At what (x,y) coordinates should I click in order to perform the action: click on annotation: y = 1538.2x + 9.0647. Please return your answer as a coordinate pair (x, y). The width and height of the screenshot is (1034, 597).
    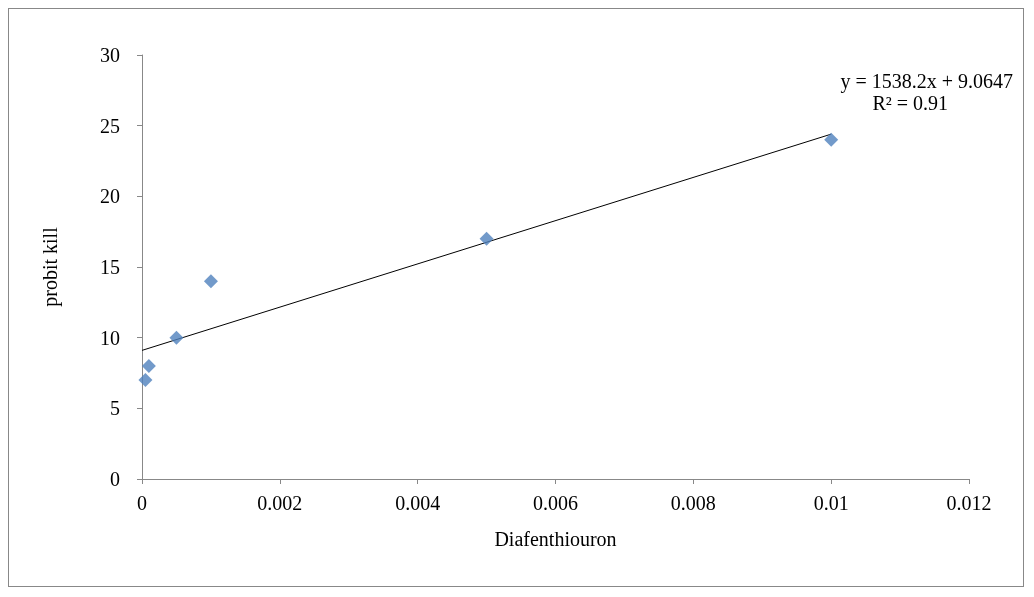
    Looking at the image, I should click on (926, 81).